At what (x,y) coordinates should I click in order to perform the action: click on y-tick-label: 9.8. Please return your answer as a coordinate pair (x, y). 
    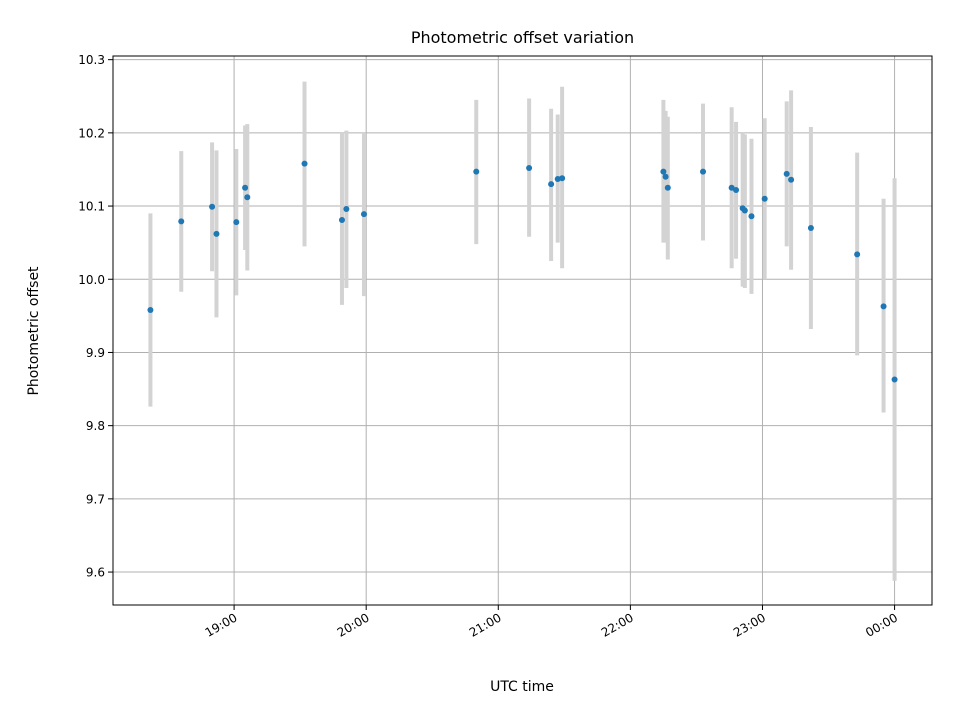
    Looking at the image, I should click on (95, 426).